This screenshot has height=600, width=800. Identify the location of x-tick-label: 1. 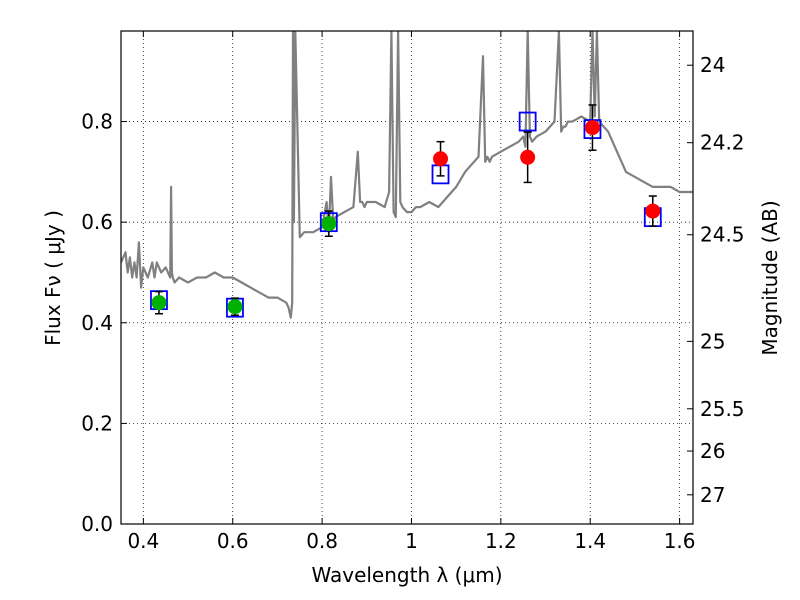
(411, 541).